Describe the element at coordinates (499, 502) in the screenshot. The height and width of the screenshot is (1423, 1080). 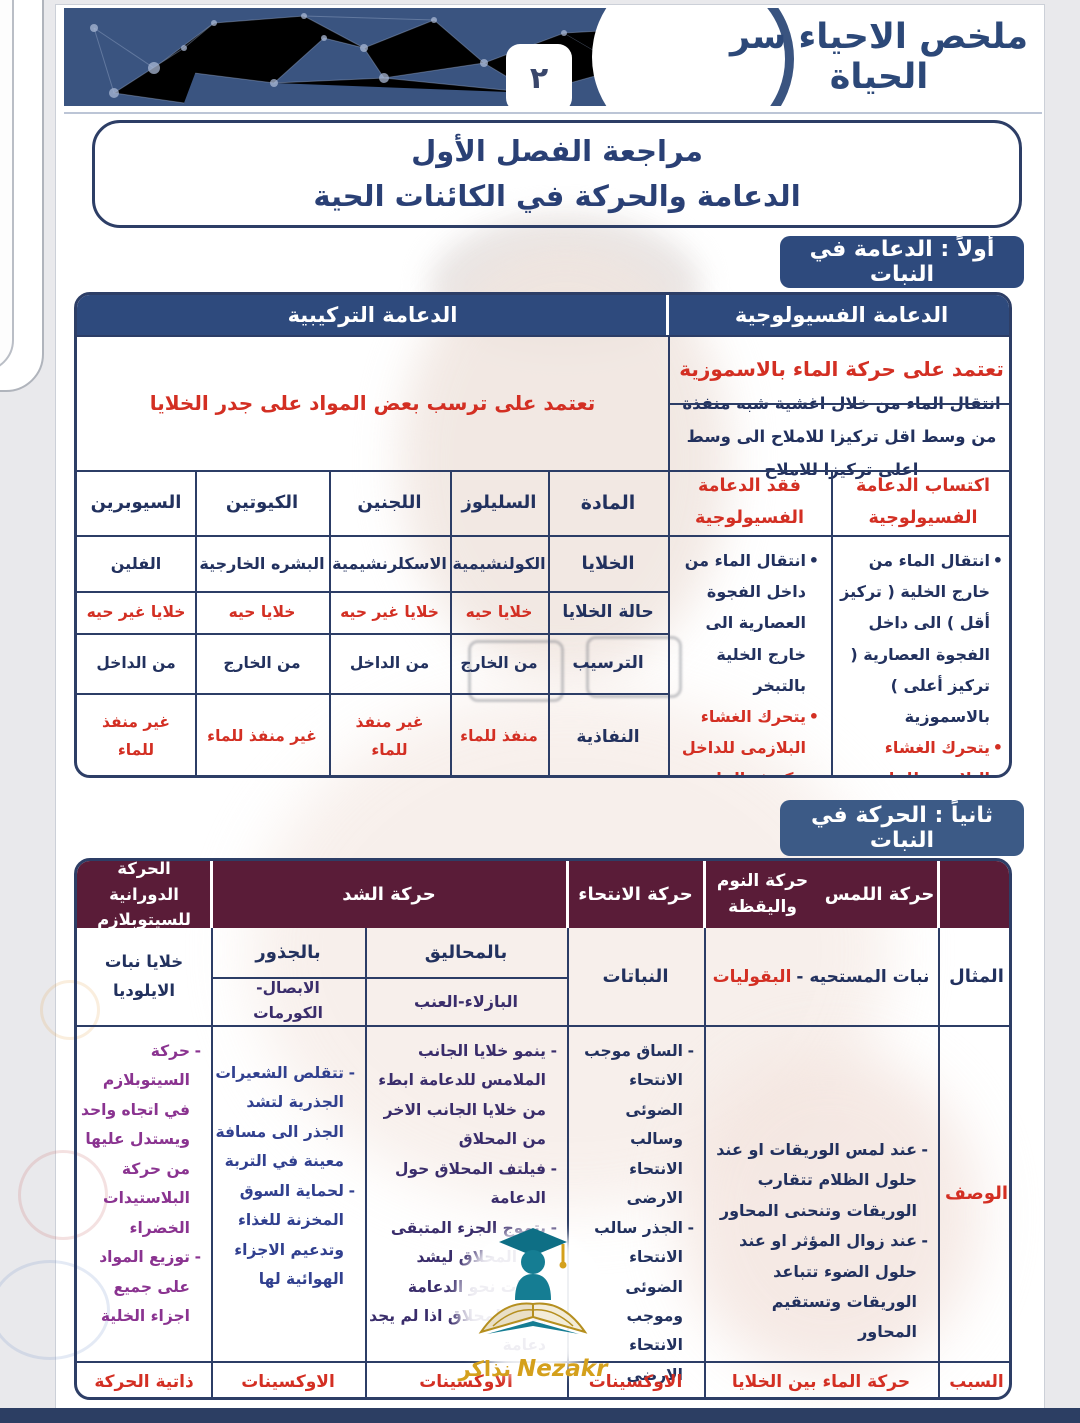
I see `material-name: السليلوز` at that location.